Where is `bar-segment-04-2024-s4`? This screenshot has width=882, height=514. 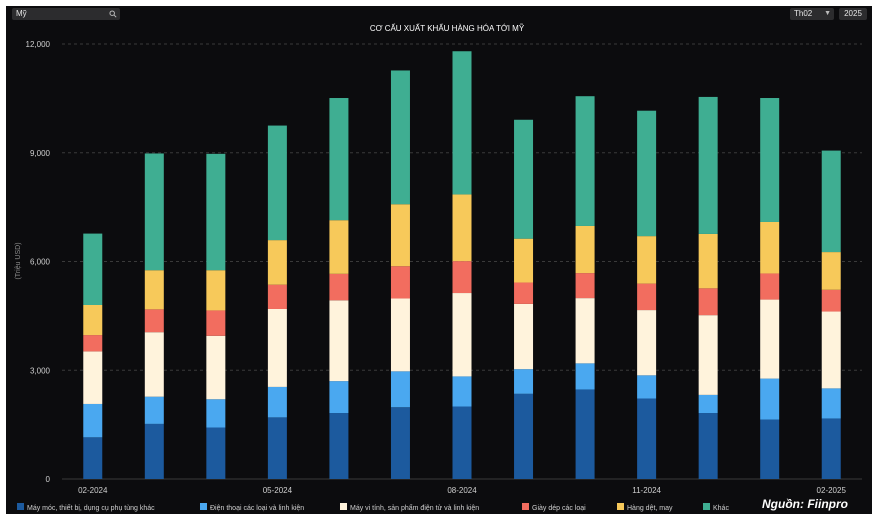
bar-segment-04-2024-s4 is located at coordinates (216, 290).